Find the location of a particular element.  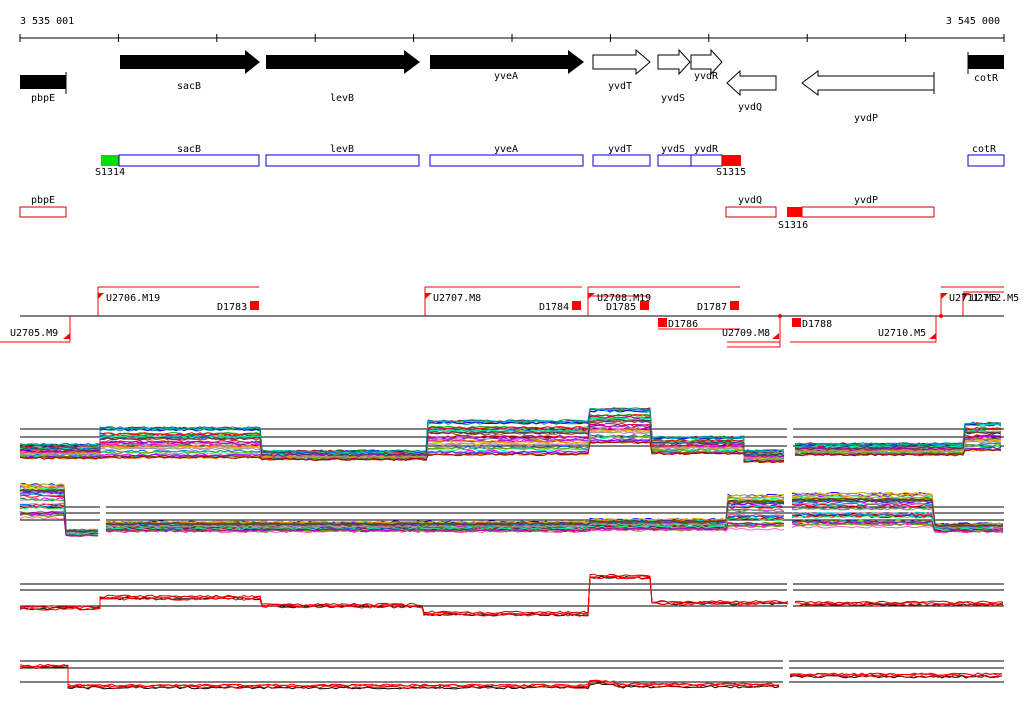

segment-marker-D1783 is located at coordinates (254, 305).